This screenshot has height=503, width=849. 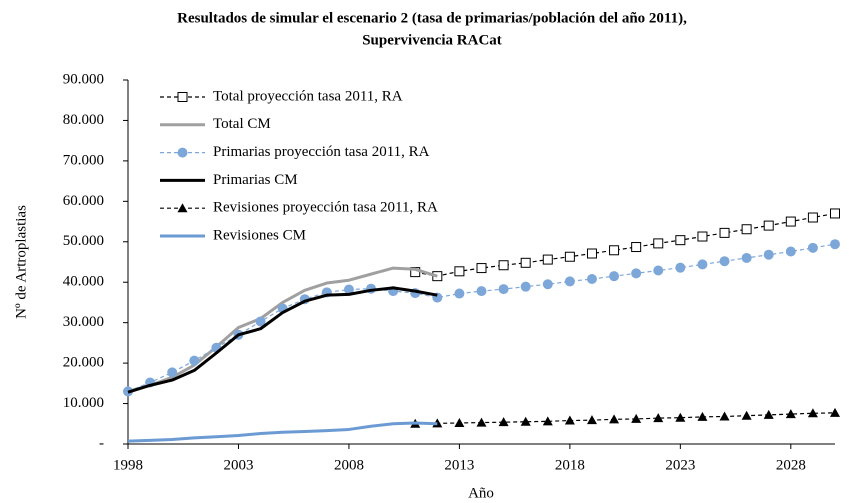 I want to click on legend-label: Total CM, so click(x=242, y=124).